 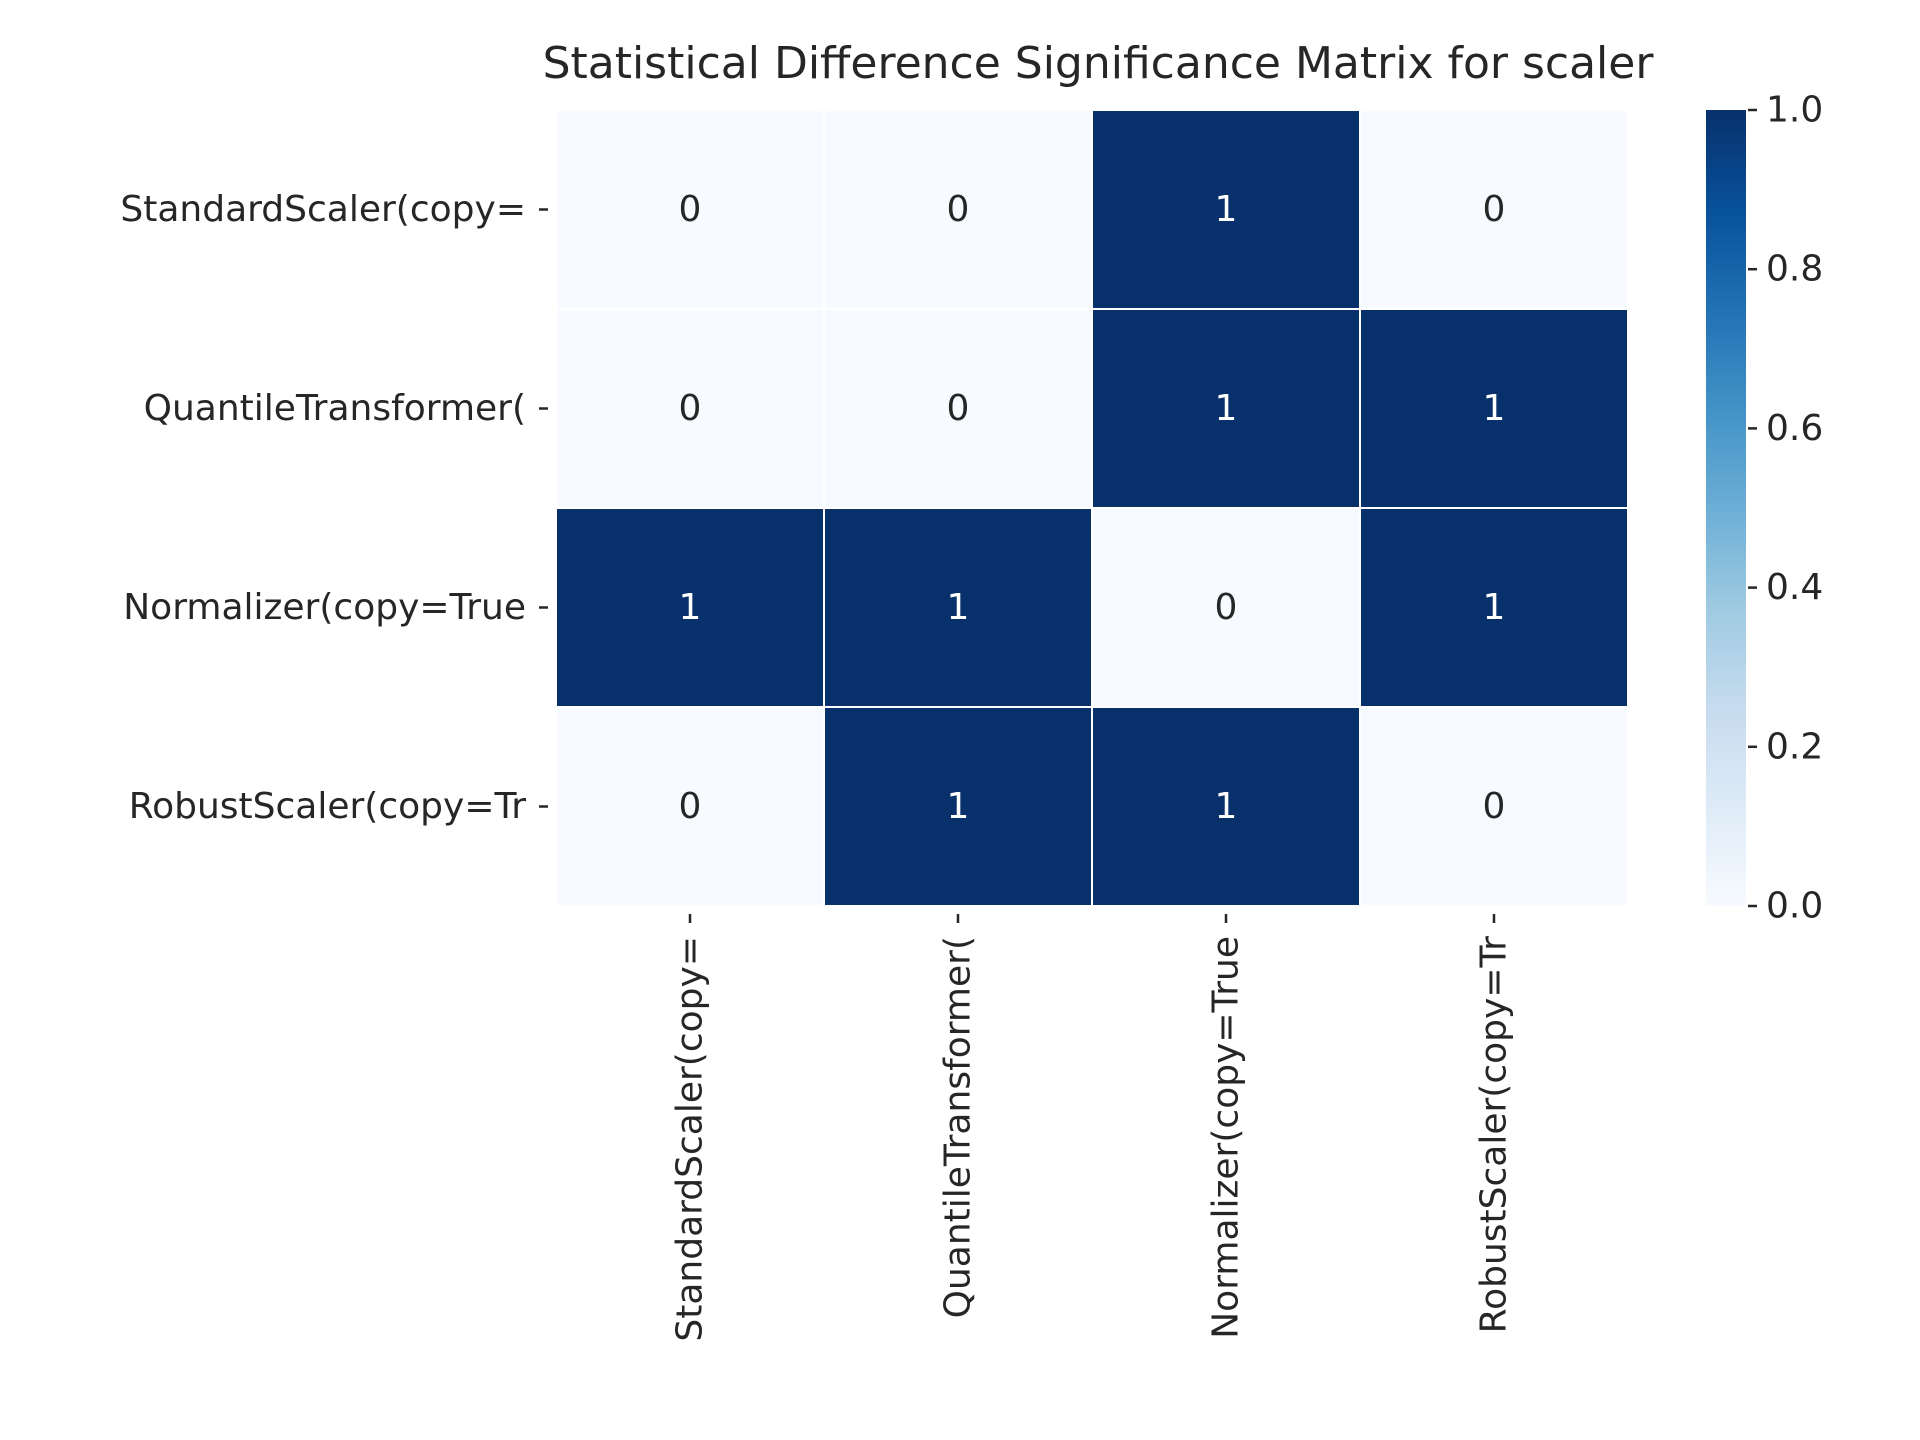 I want to click on cell-annotation-r1-c0: 0, so click(x=690, y=408).